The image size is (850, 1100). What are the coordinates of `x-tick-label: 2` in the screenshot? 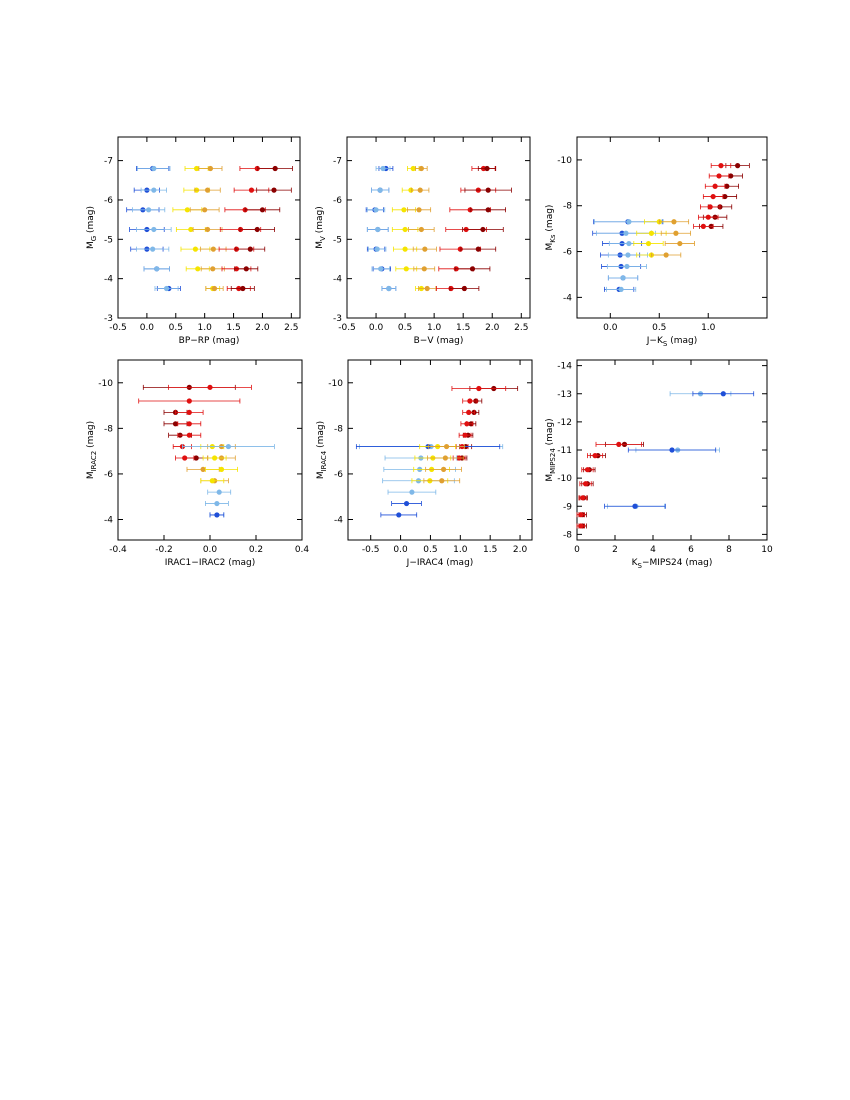 It's located at (615, 550).